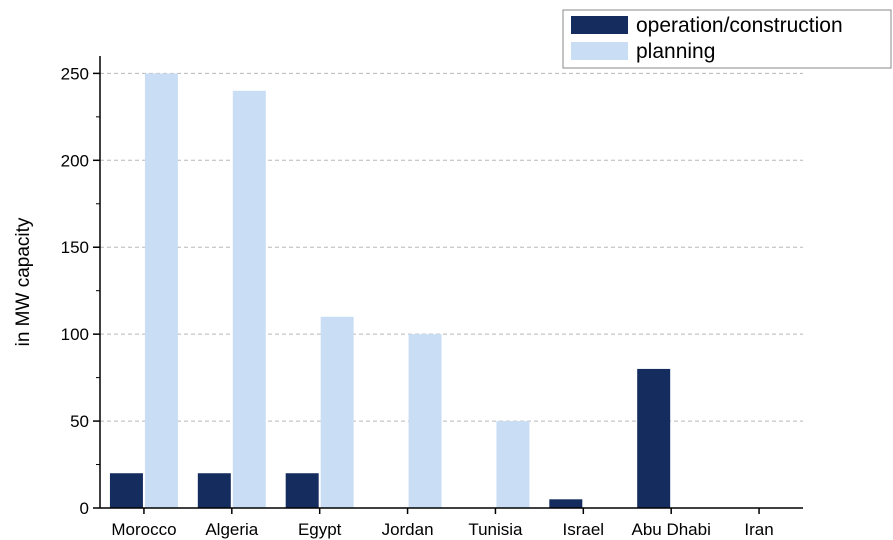 The height and width of the screenshot is (540, 893). Describe the element at coordinates (231, 529) in the screenshot. I see `x-tick-label: Algeria` at that location.